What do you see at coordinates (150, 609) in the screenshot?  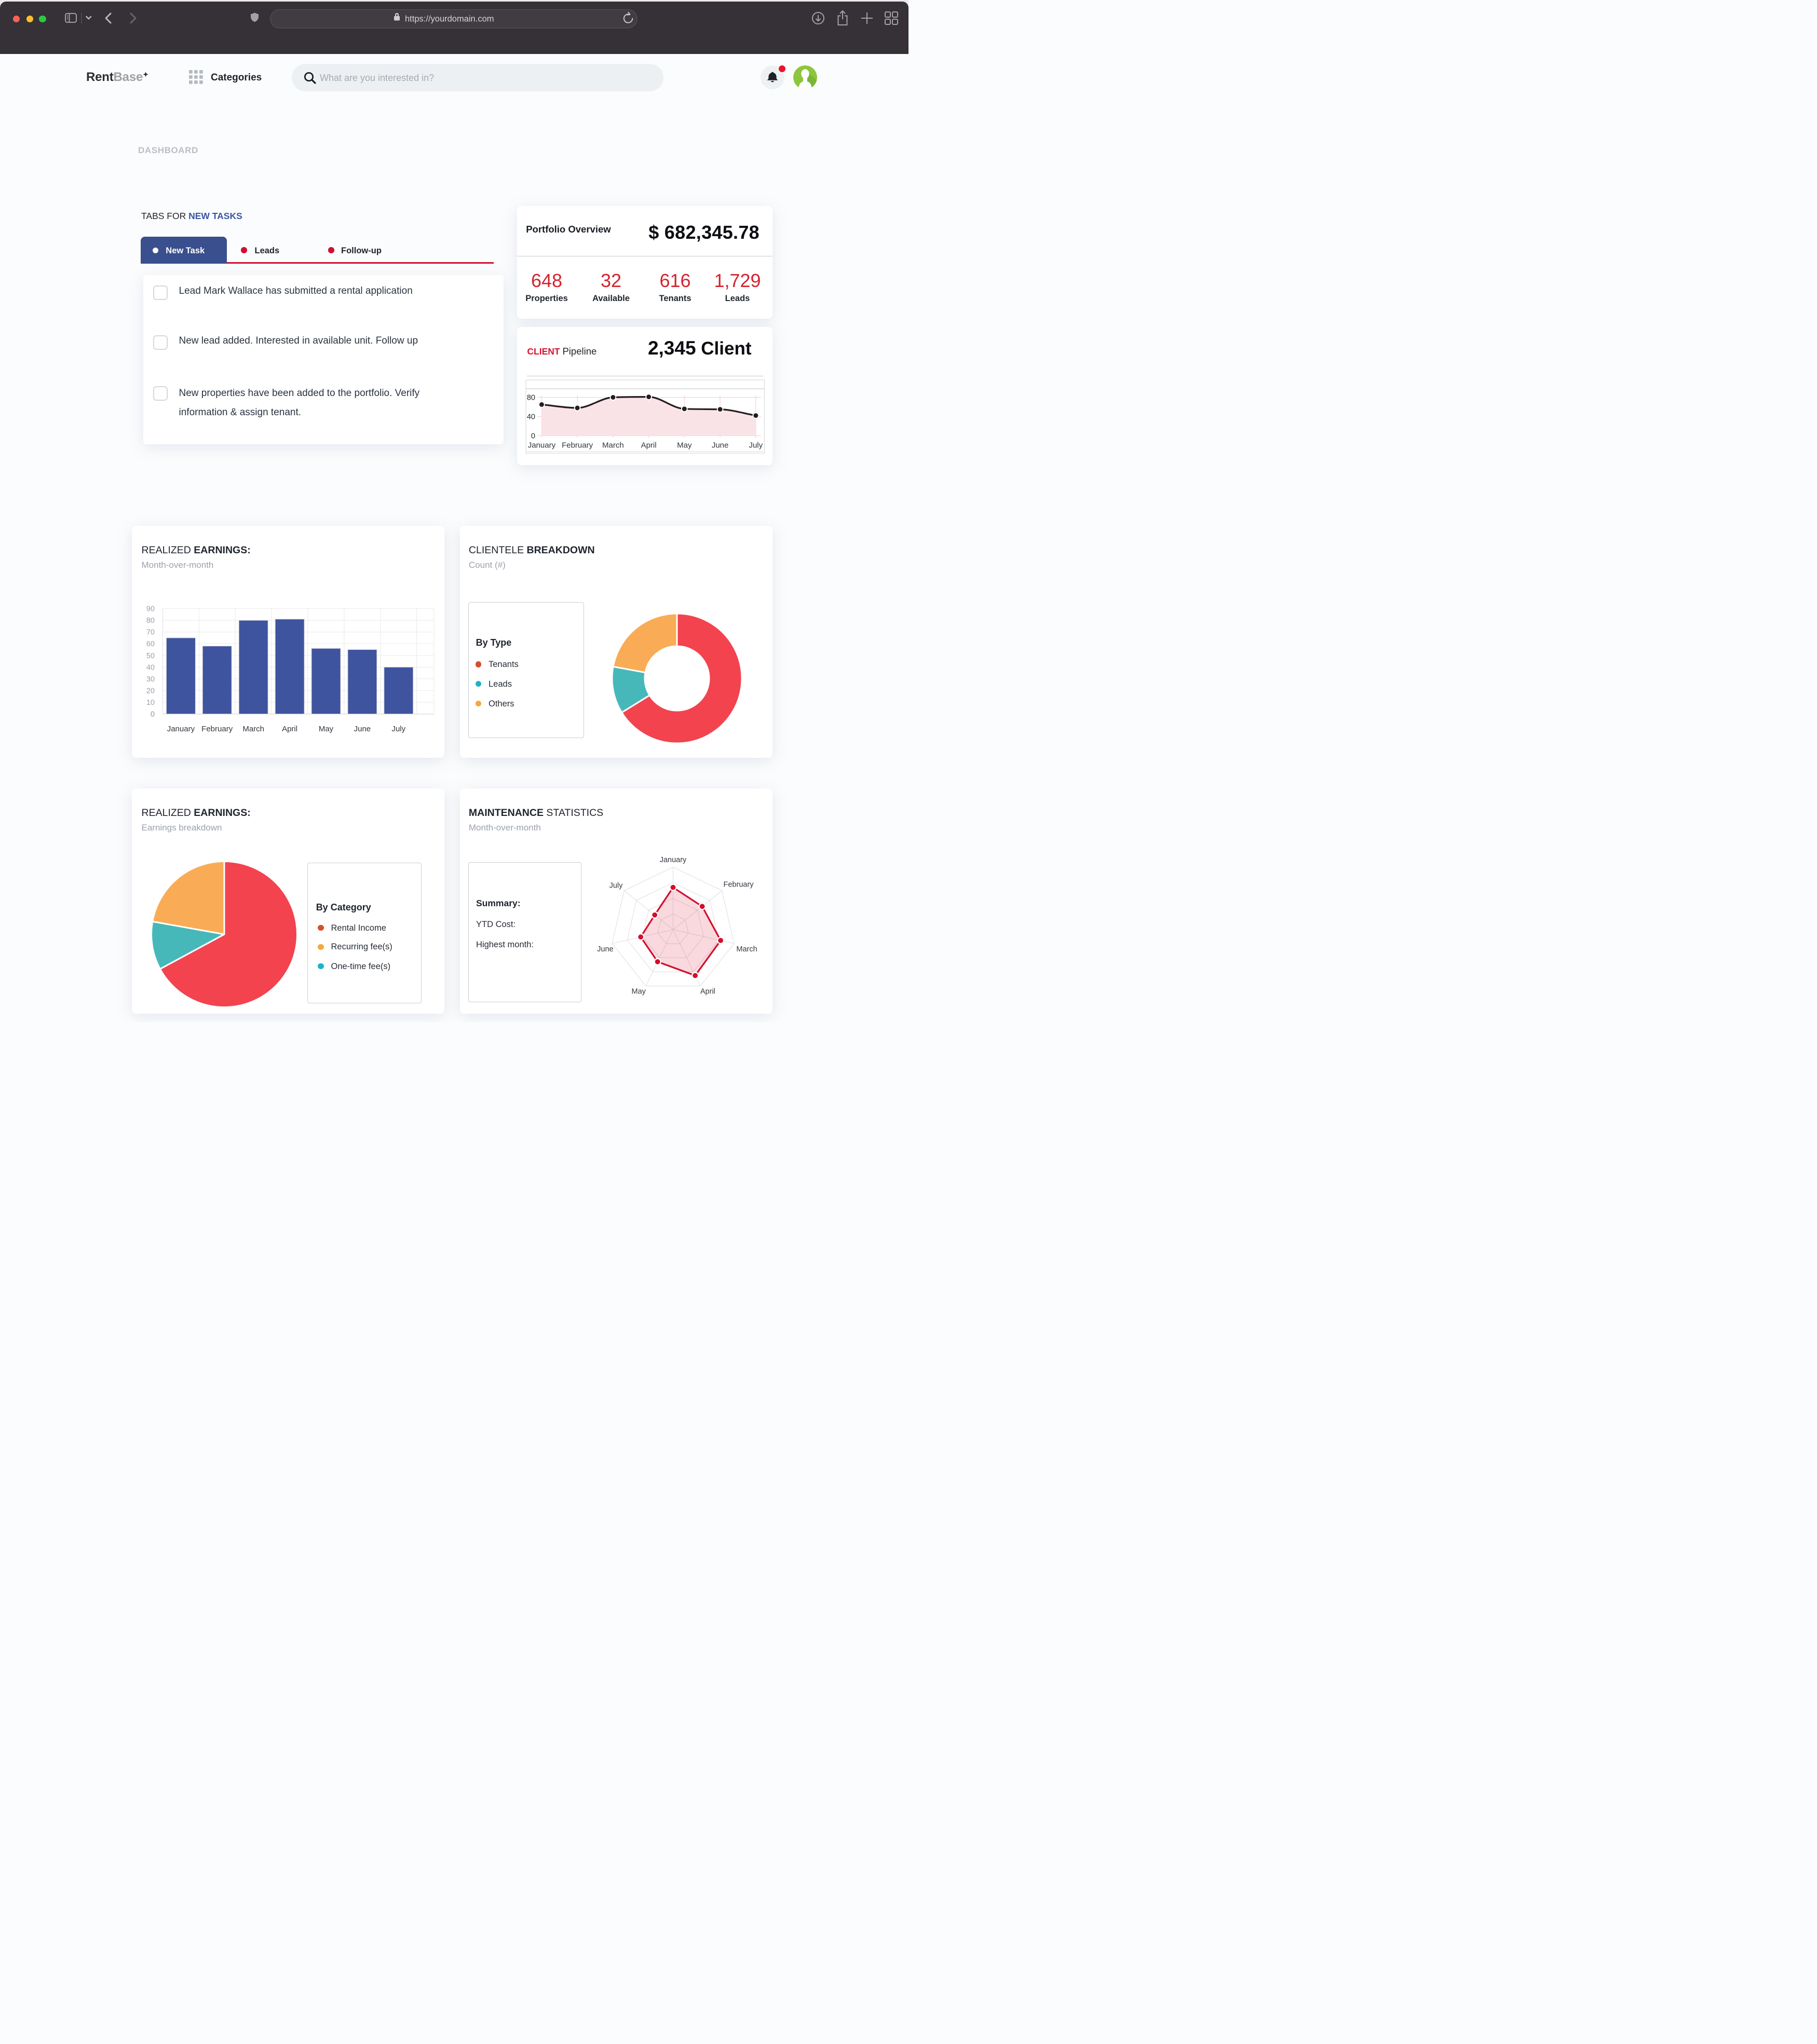 I see `svg-text: 90` at bounding box center [150, 609].